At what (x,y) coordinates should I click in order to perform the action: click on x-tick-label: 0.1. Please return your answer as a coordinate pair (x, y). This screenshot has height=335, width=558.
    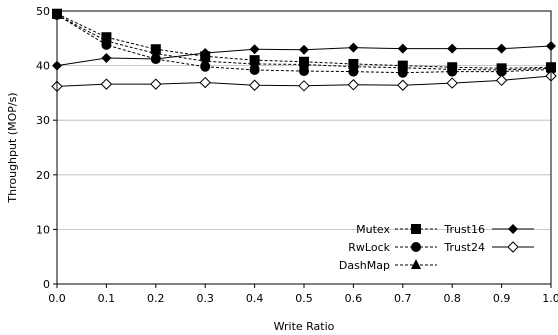
    Looking at the image, I should click on (107, 298).